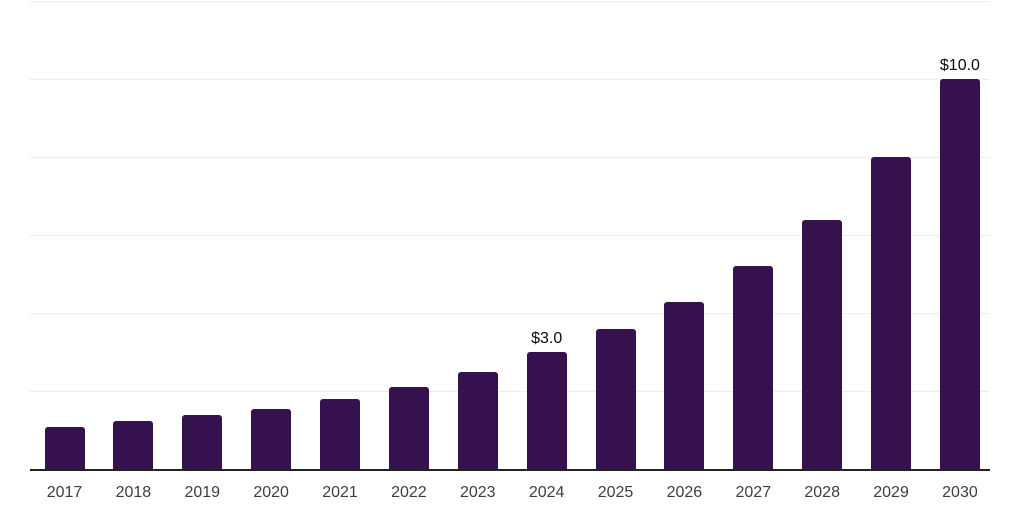 The width and height of the screenshot is (1024, 512). I want to click on bar-2021, so click(340, 434).